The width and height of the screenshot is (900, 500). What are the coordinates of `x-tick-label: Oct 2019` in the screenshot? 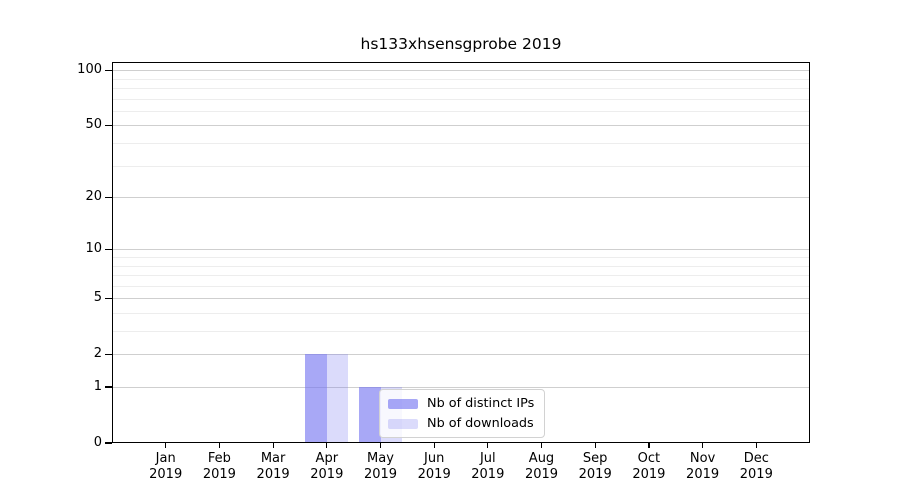 It's located at (649, 466).